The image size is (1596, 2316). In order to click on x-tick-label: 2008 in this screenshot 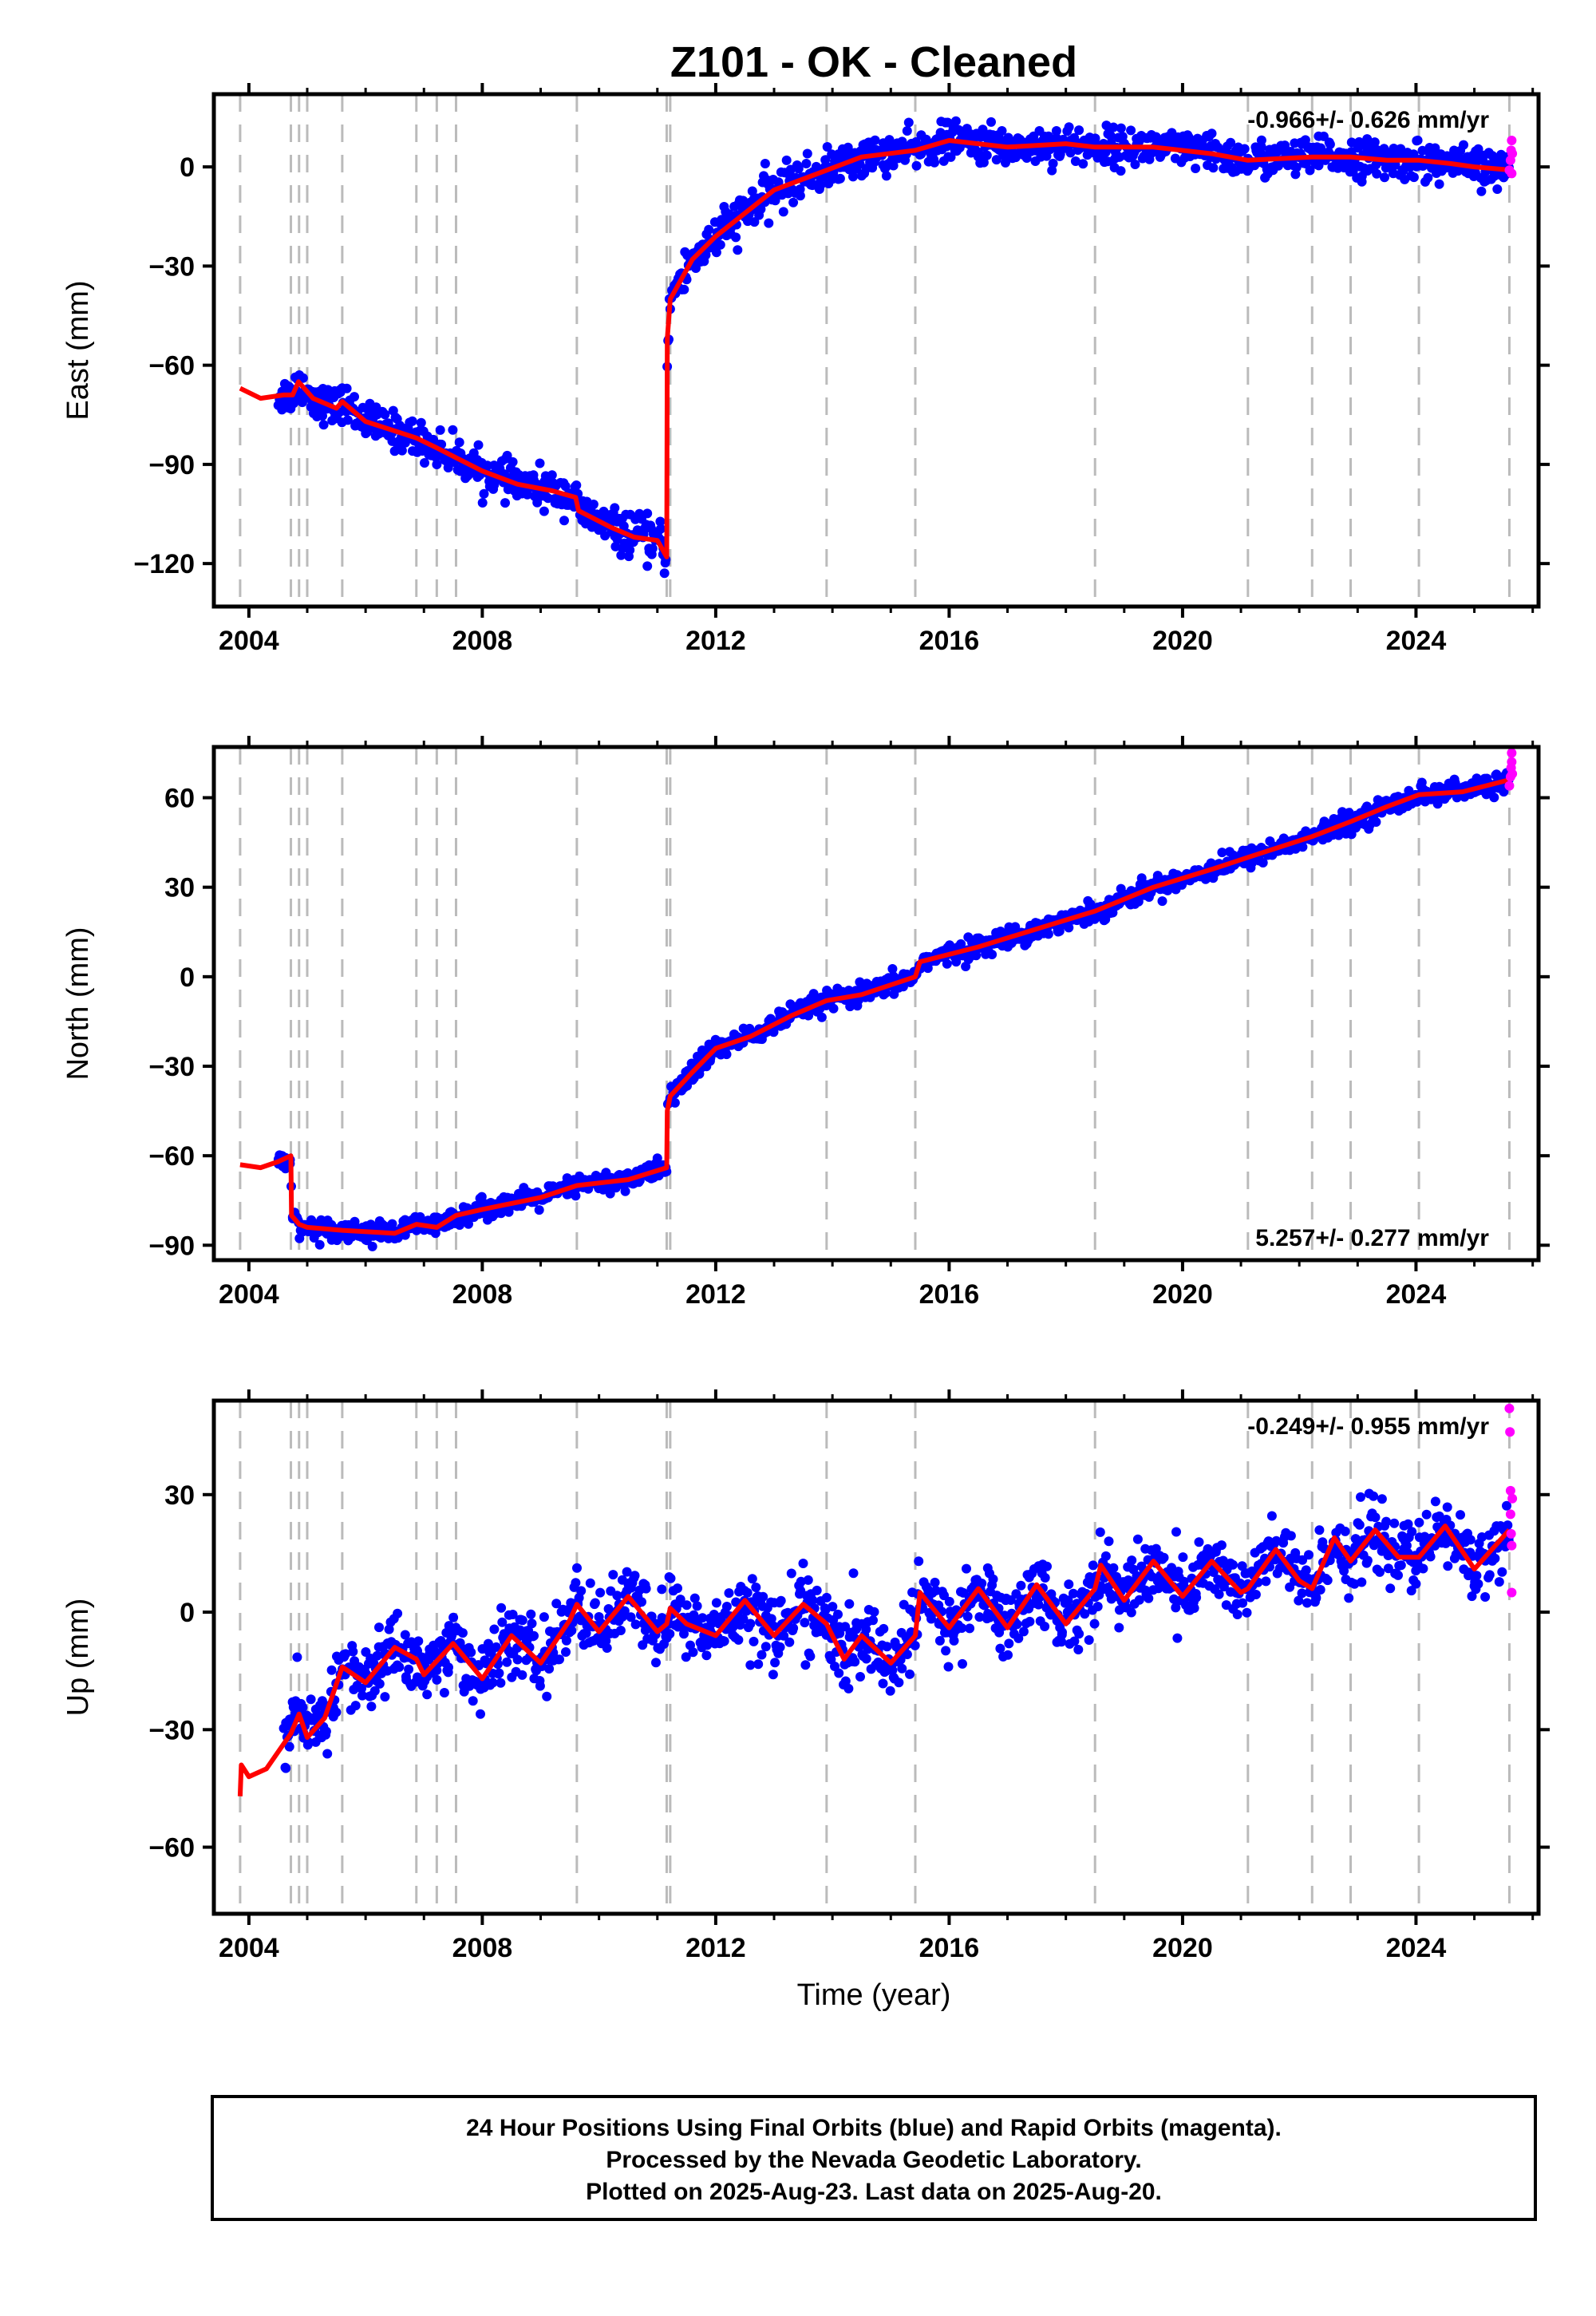, I will do `click(482, 1948)`.